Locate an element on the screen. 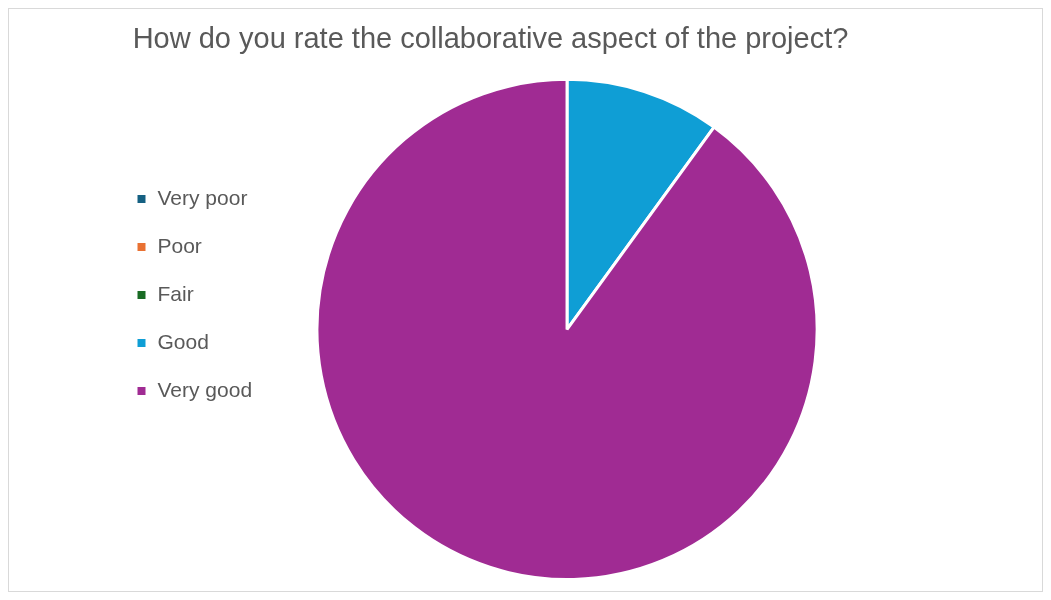 Image resolution: width=1051 pixels, height=600 pixels. legend-label: Poor is located at coordinates (179, 245).